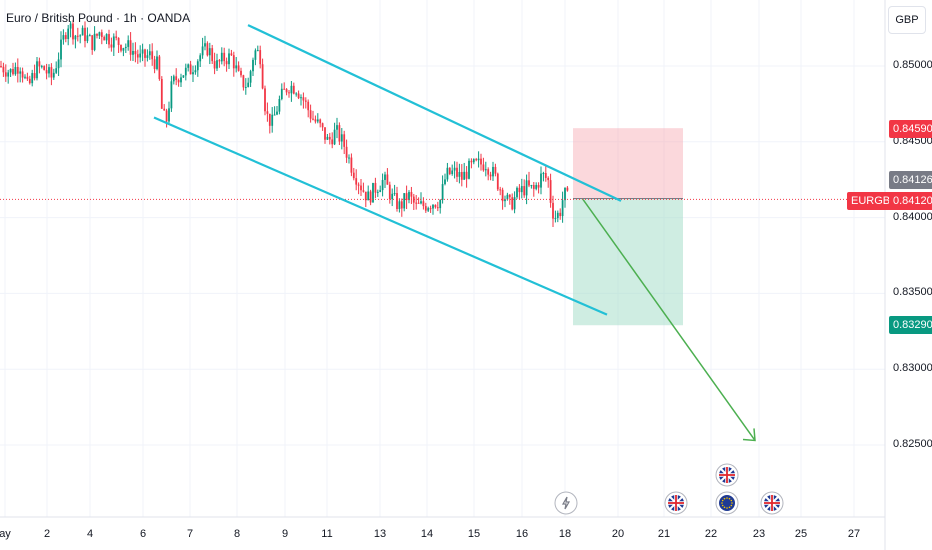 The width and height of the screenshot is (932, 550). I want to click on symbol-tag: EURGBP, so click(874, 201).